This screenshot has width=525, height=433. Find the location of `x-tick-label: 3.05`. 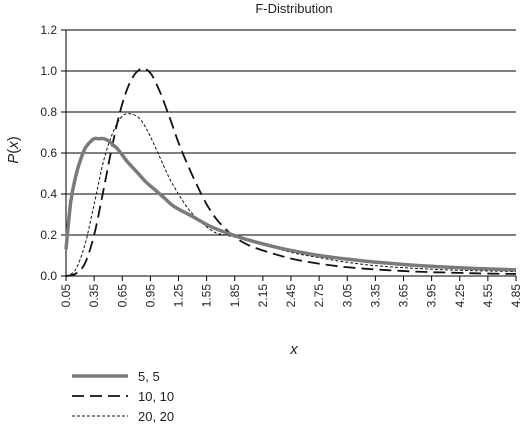

x-tick-label: 3.05 is located at coordinates (347, 296).